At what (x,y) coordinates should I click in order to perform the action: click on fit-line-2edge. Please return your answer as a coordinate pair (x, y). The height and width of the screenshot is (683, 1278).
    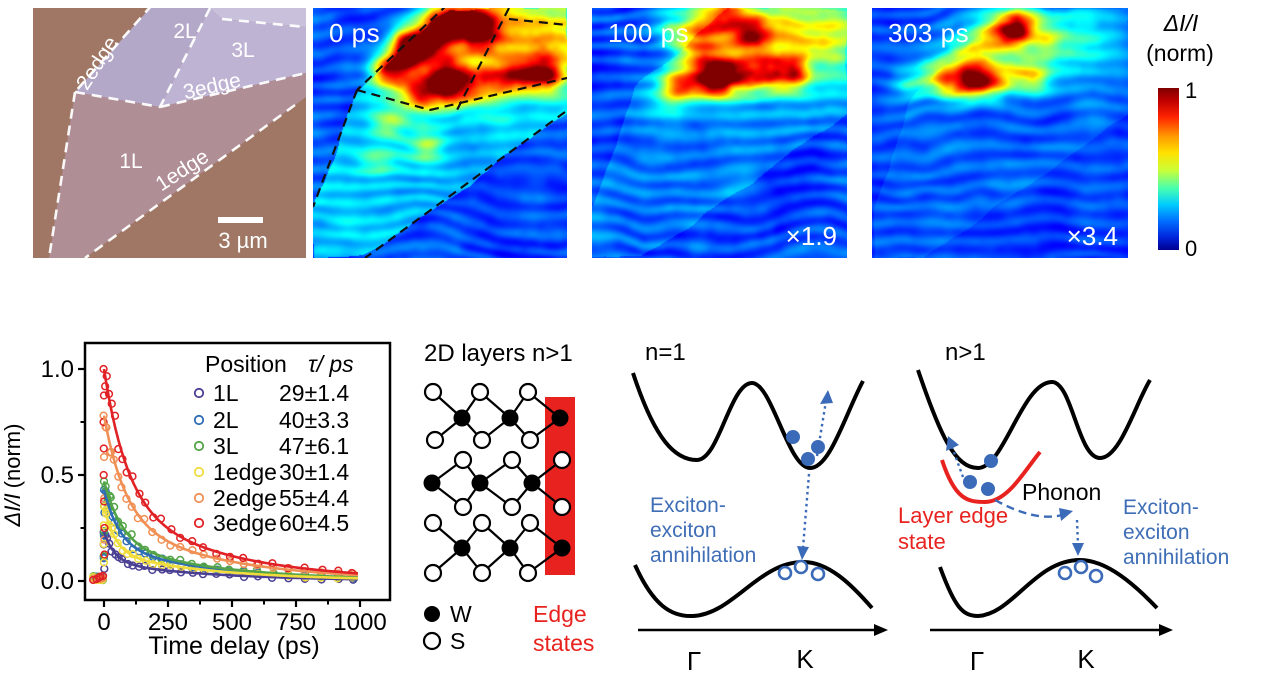
    Looking at the image, I should click on (230, 496).